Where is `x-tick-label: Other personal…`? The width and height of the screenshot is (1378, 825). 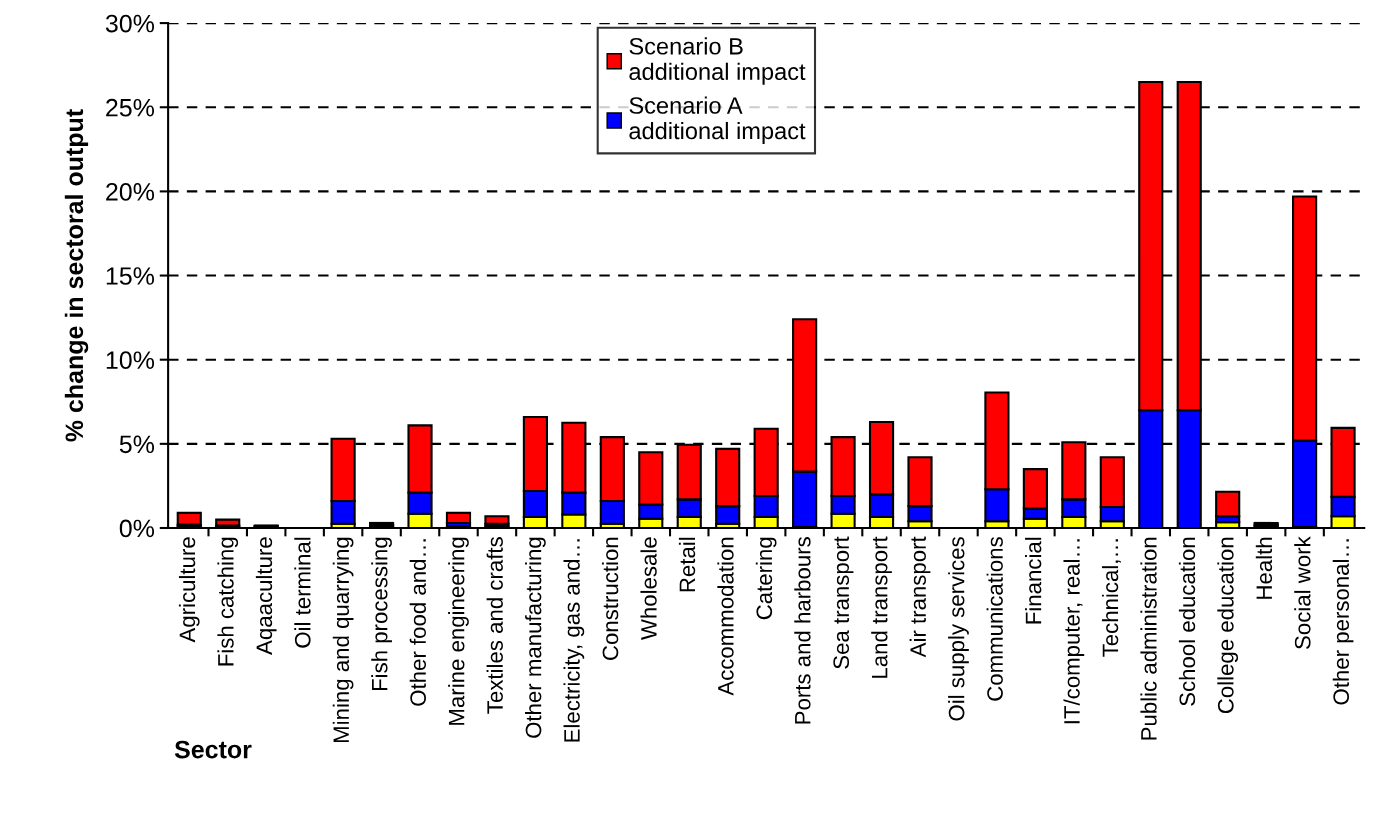 x-tick-label: Other personal… is located at coordinates (1343, 622).